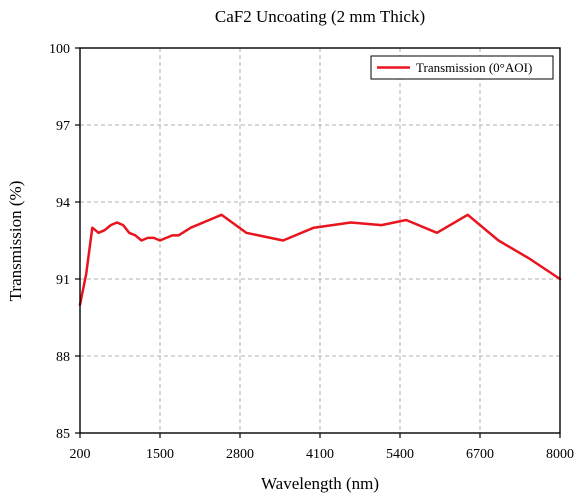  Describe the element at coordinates (63, 280) in the screenshot. I see `y-tick-label: 91` at that location.